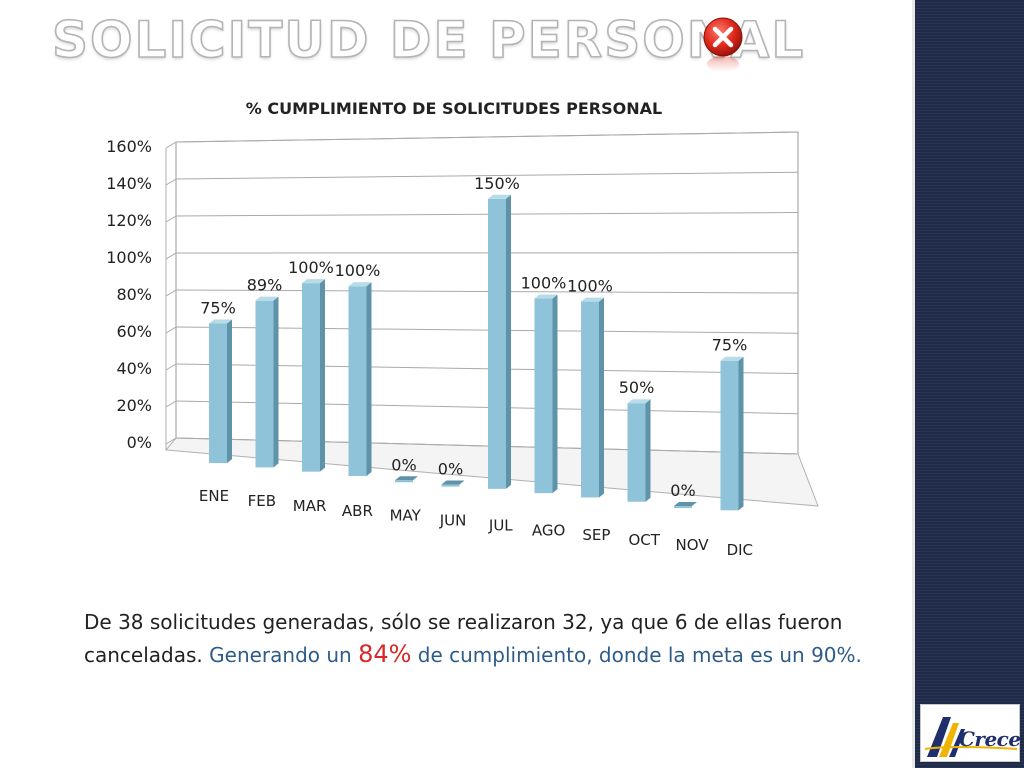  Describe the element at coordinates (596, 535) in the screenshot. I see `x-tick-label: SEP` at that location.